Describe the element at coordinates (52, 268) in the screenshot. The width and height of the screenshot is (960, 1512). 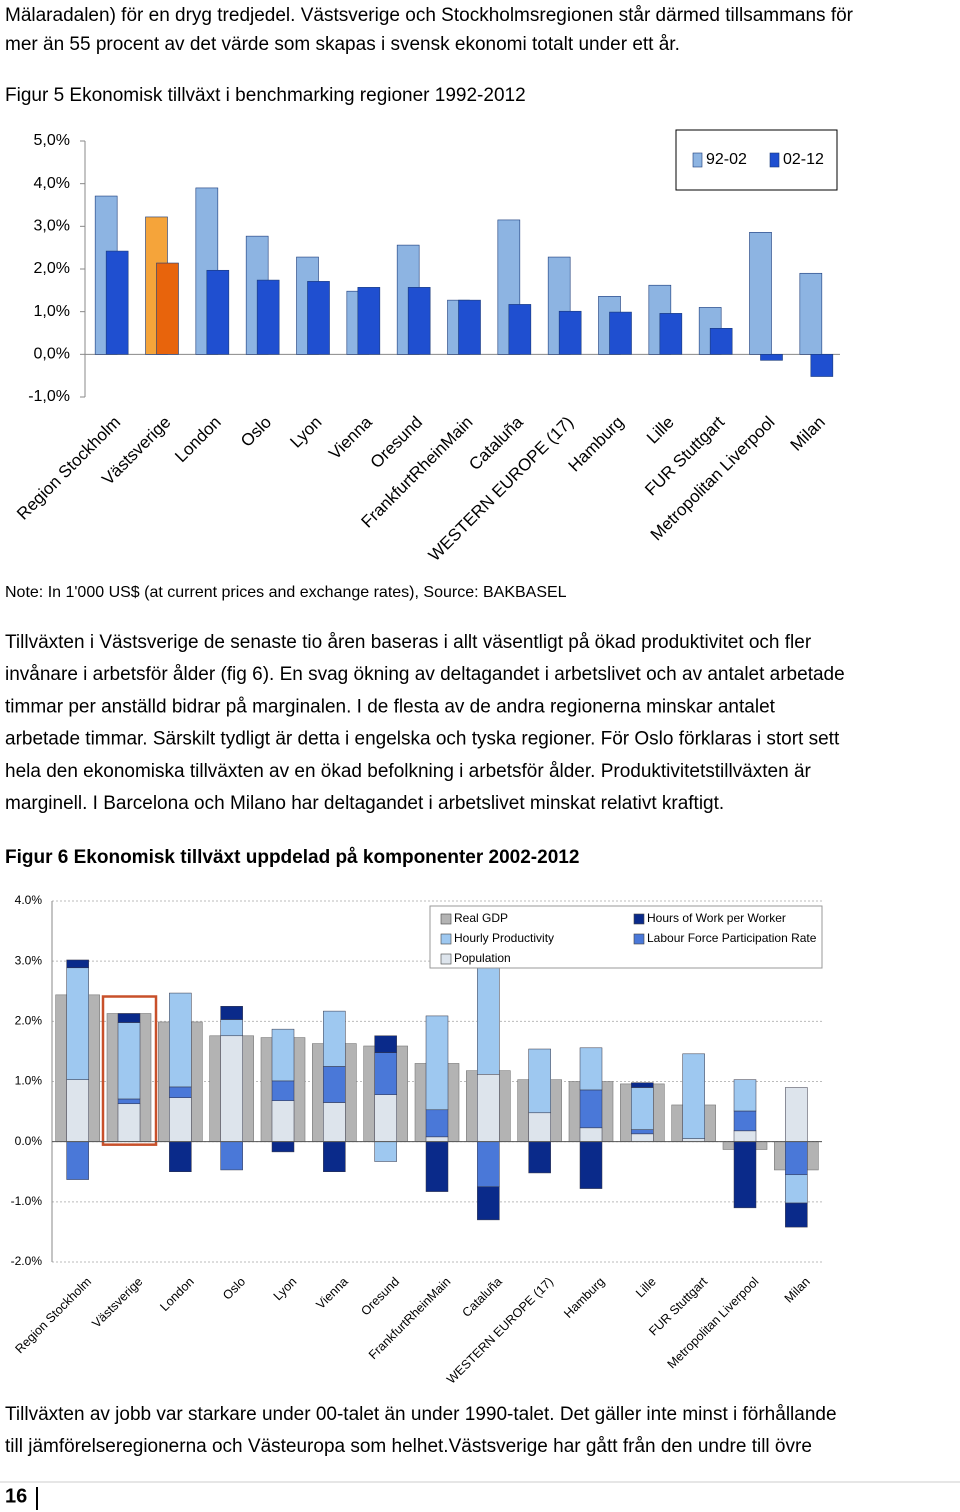
I see `y-tick-label: 2,0%` at that location.